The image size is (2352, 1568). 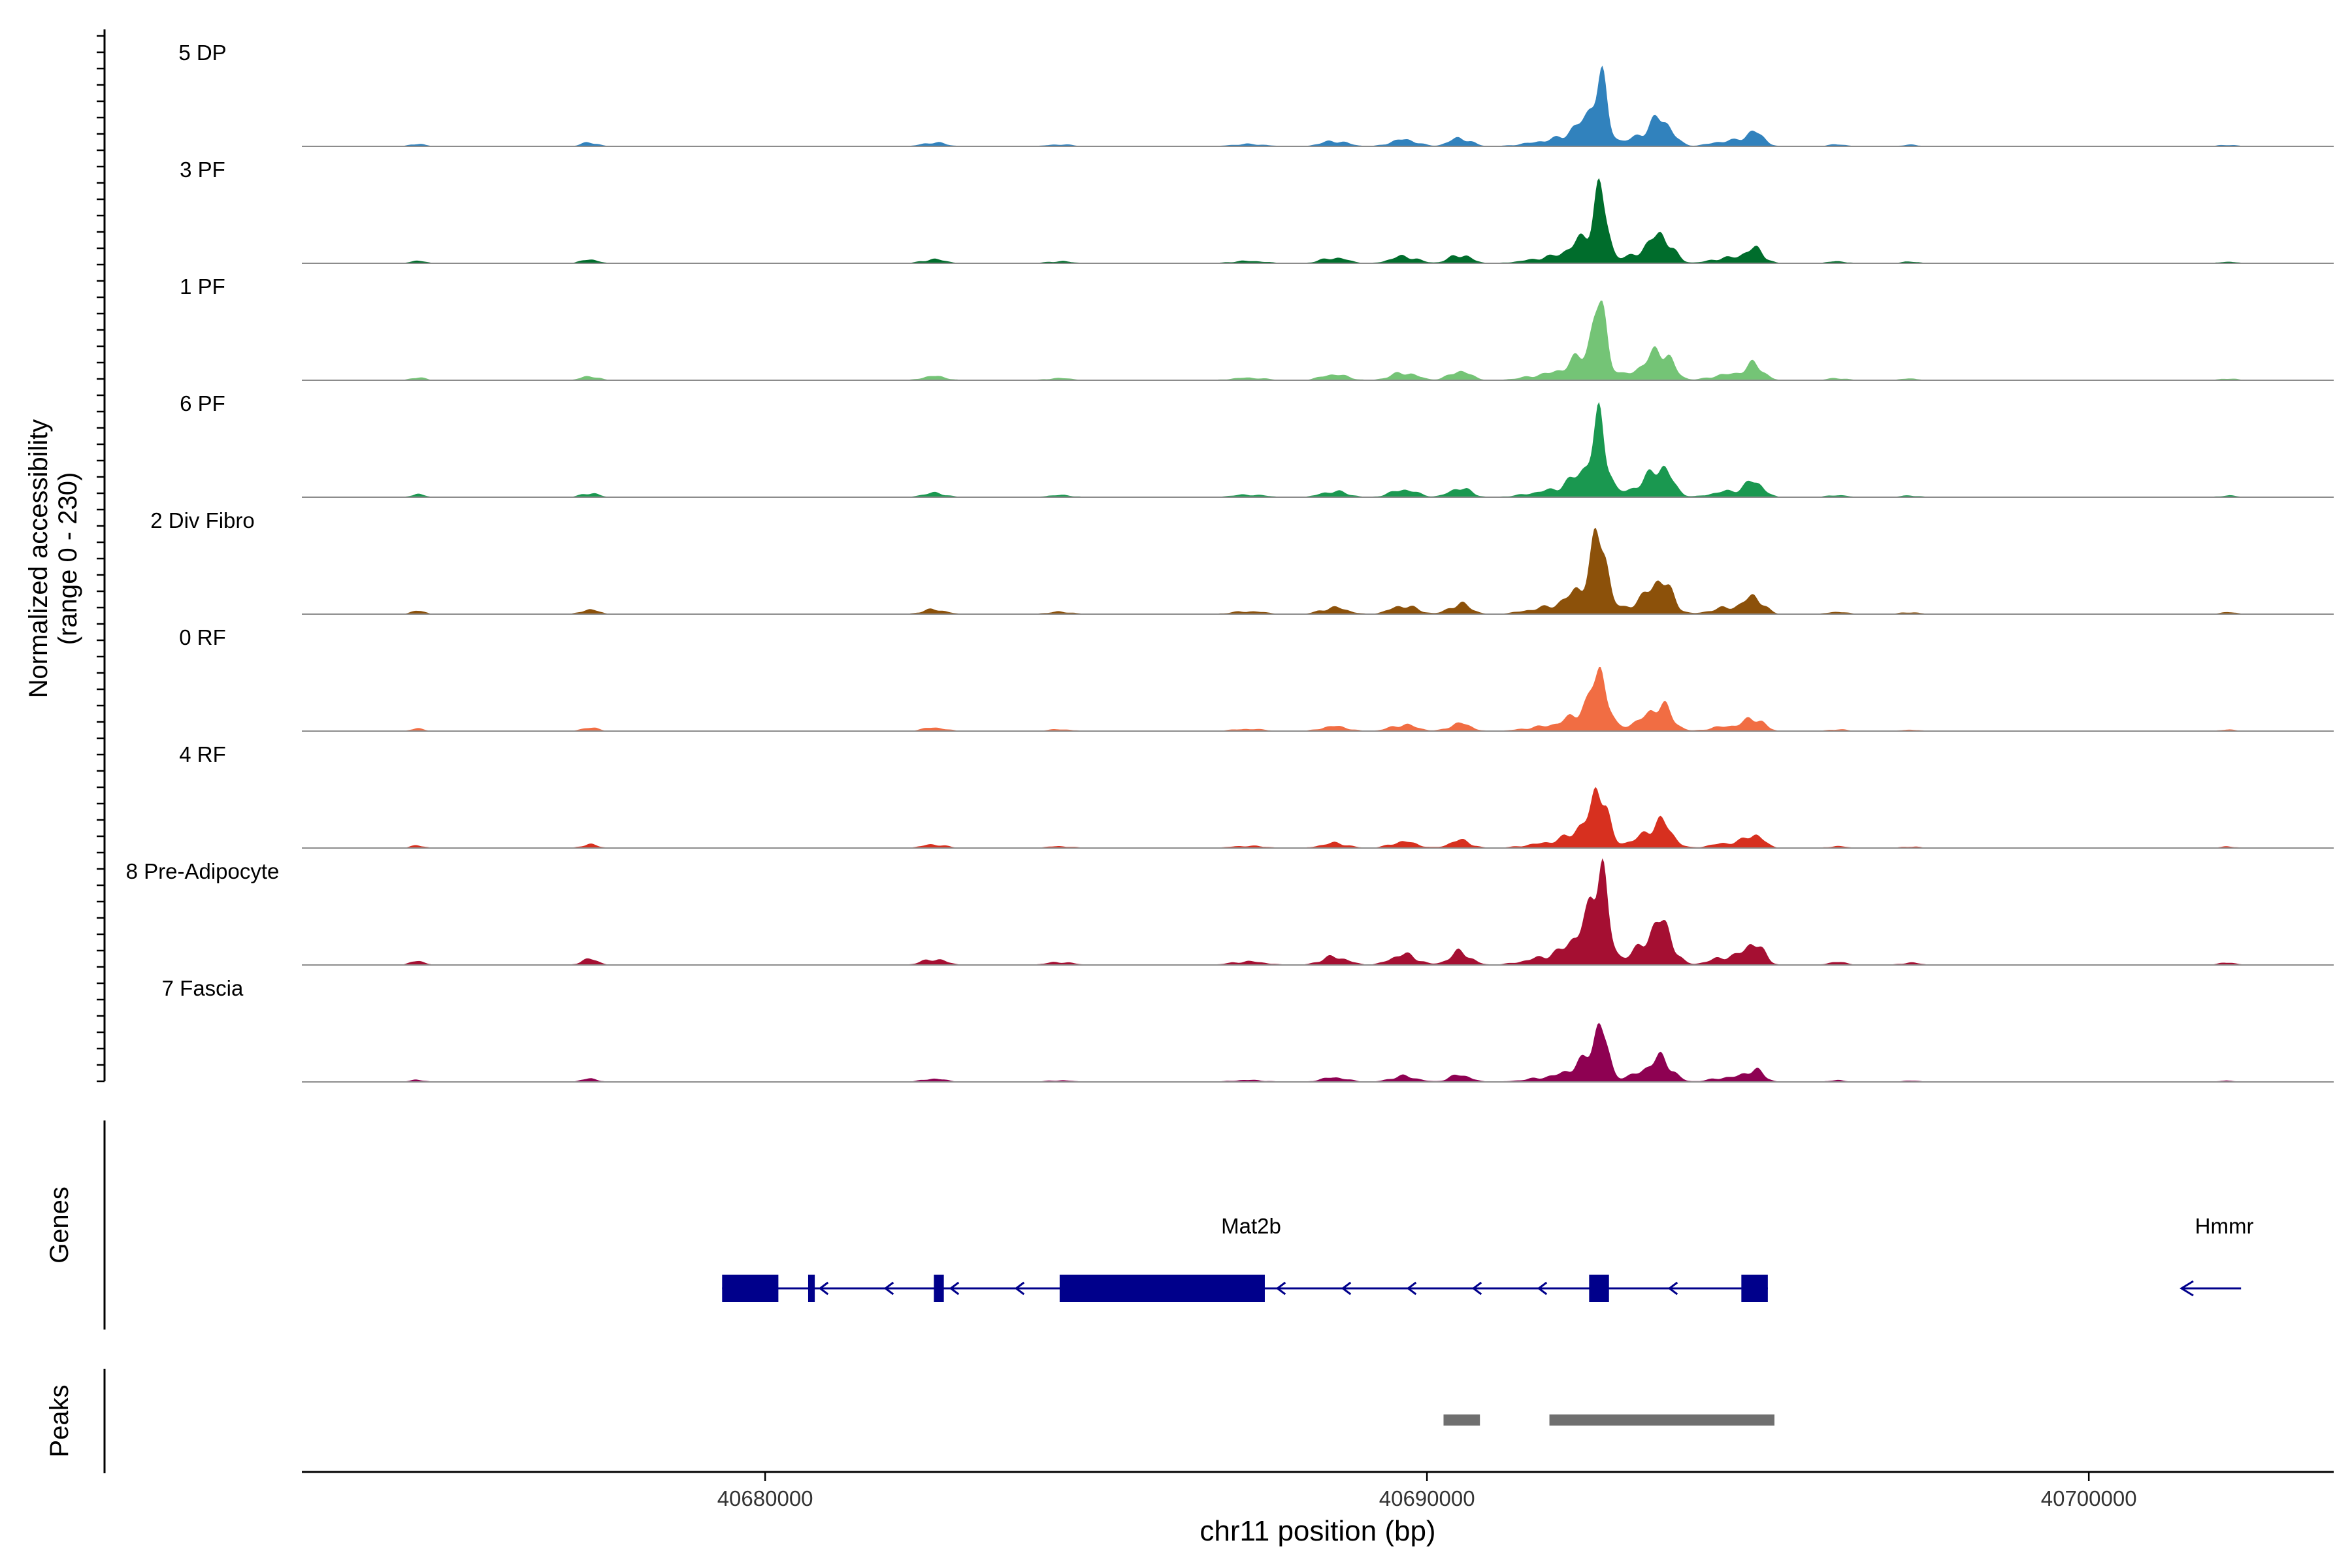 What do you see at coordinates (2089, 1498) in the screenshot?
I see `x-tick-label: 40700000` at bounding box center [2089, 1498].